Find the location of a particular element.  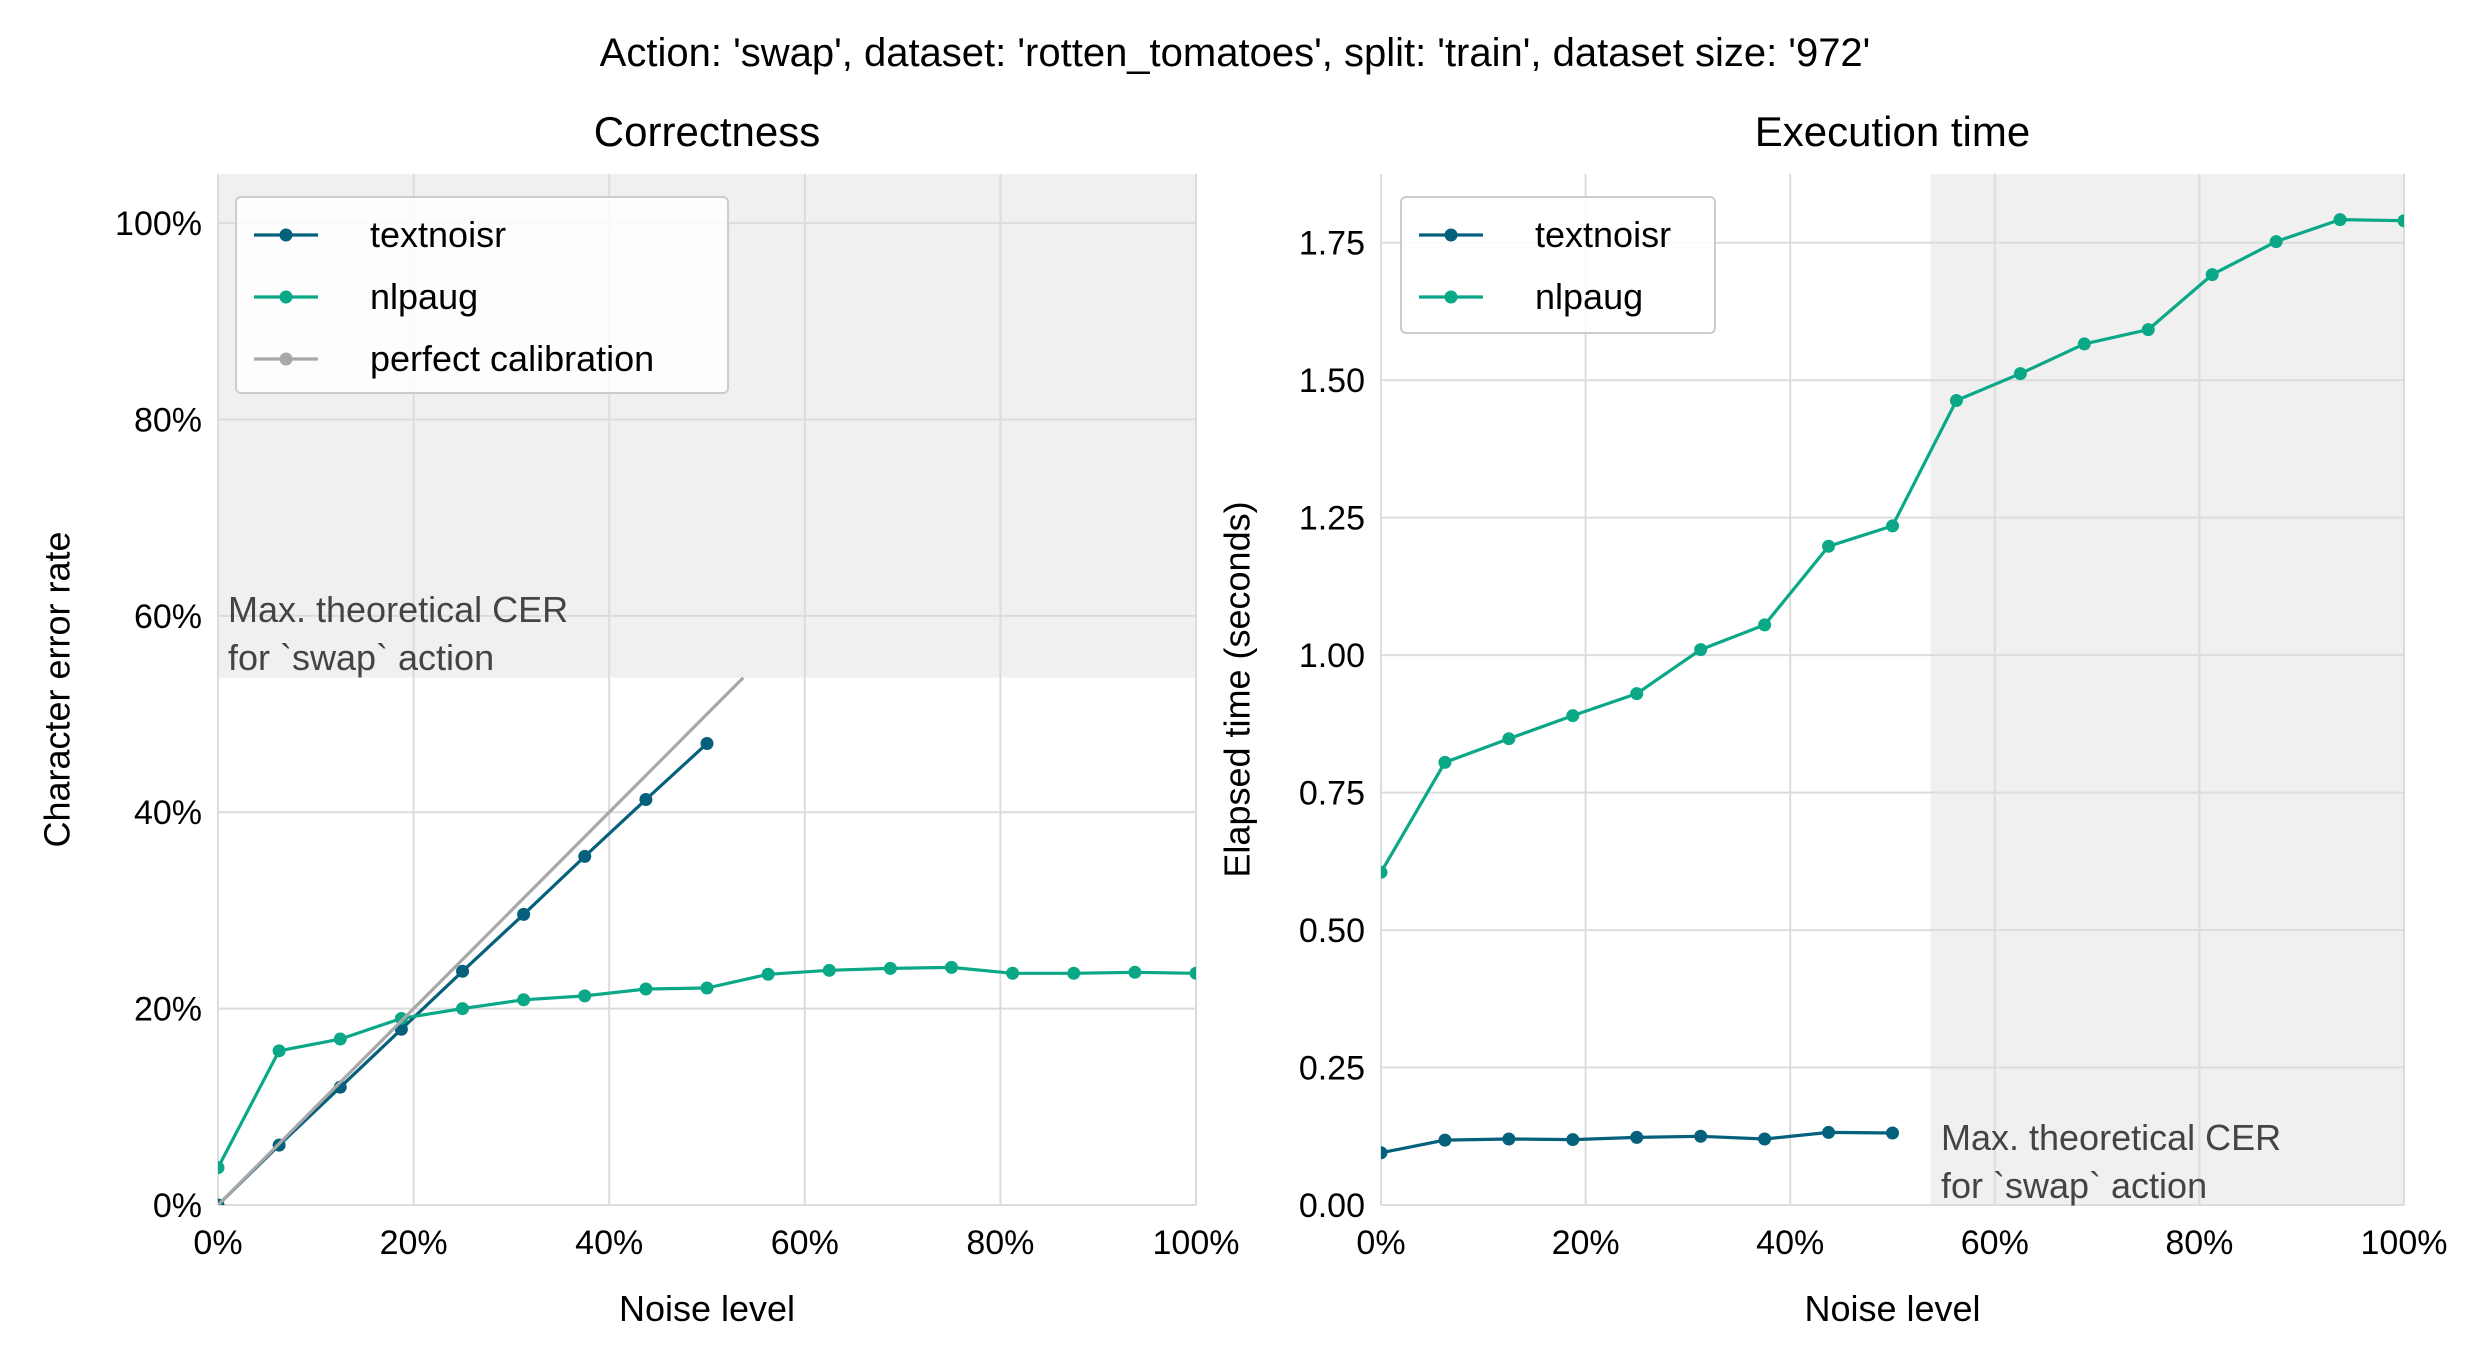

y-tick-label: 0.00 is located at coordinates (1332, 1206).